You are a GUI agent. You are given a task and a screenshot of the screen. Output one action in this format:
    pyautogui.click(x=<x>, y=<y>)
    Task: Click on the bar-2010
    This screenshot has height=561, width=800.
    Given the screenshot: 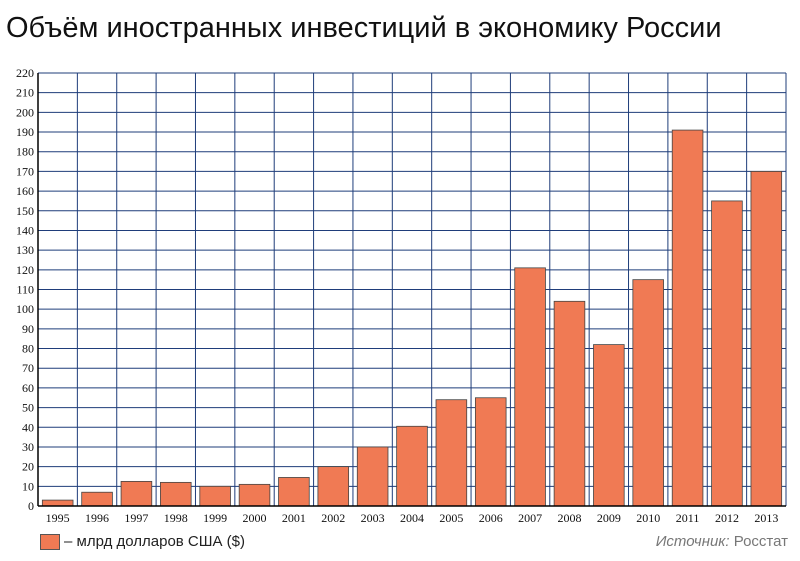 What is the action you would take?
    pyautogui.click(x=648, y=393)
    